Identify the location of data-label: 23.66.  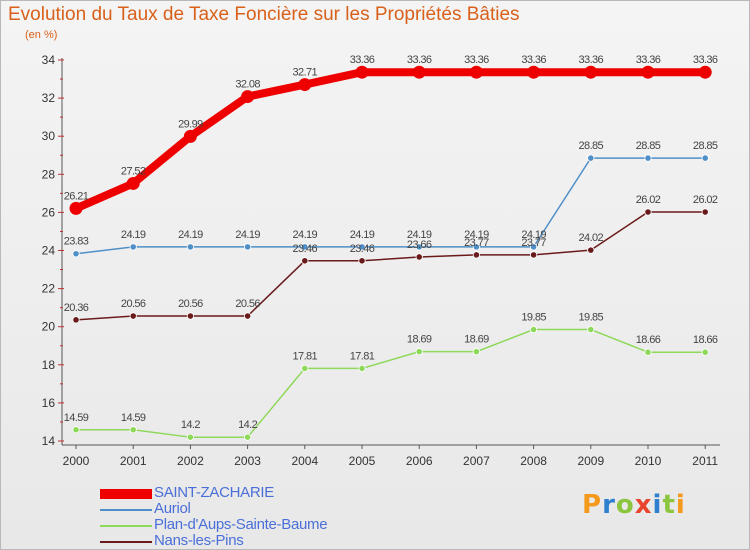
(419, 245).